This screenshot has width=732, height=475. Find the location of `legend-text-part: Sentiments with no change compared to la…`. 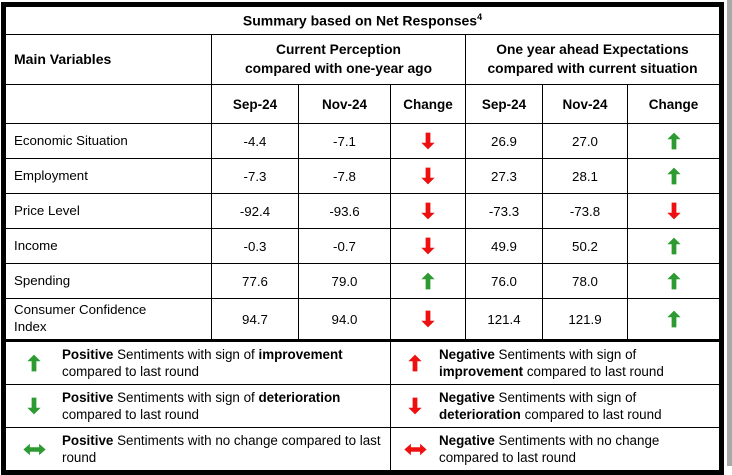

legend-text-part: Sentiments with no change compared to la… is located at coordinates (549, 448).